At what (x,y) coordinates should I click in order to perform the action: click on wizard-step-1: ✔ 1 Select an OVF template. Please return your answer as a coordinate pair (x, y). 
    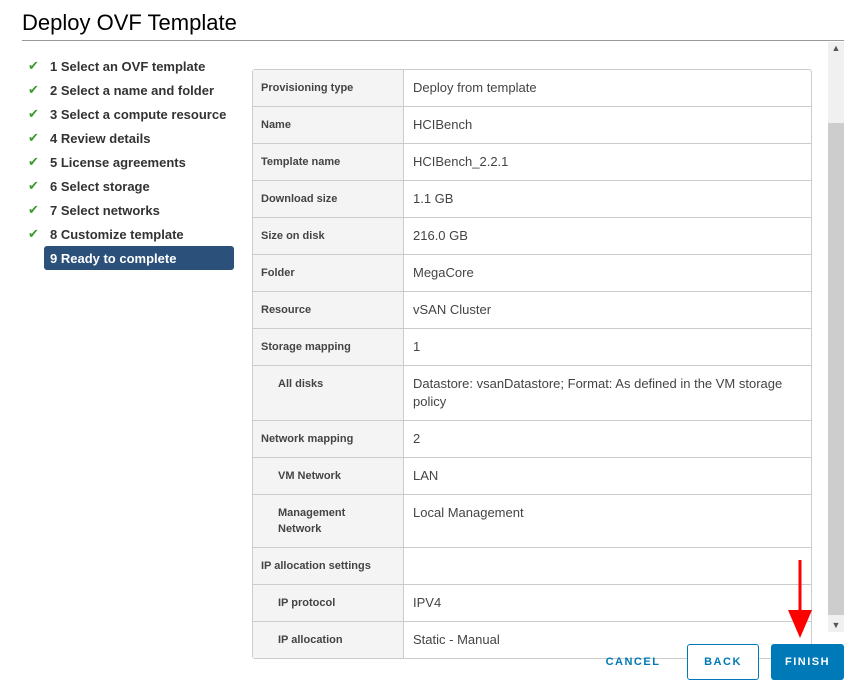
    Looking at the image, I should click on (131, 66).